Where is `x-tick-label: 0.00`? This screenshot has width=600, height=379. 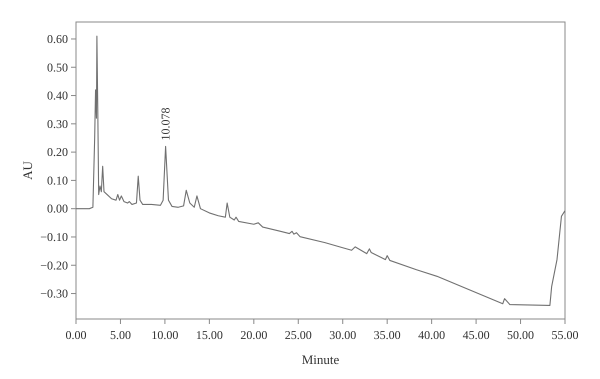
x-tick-label: 0.00 is located at coordinates (76, 335).